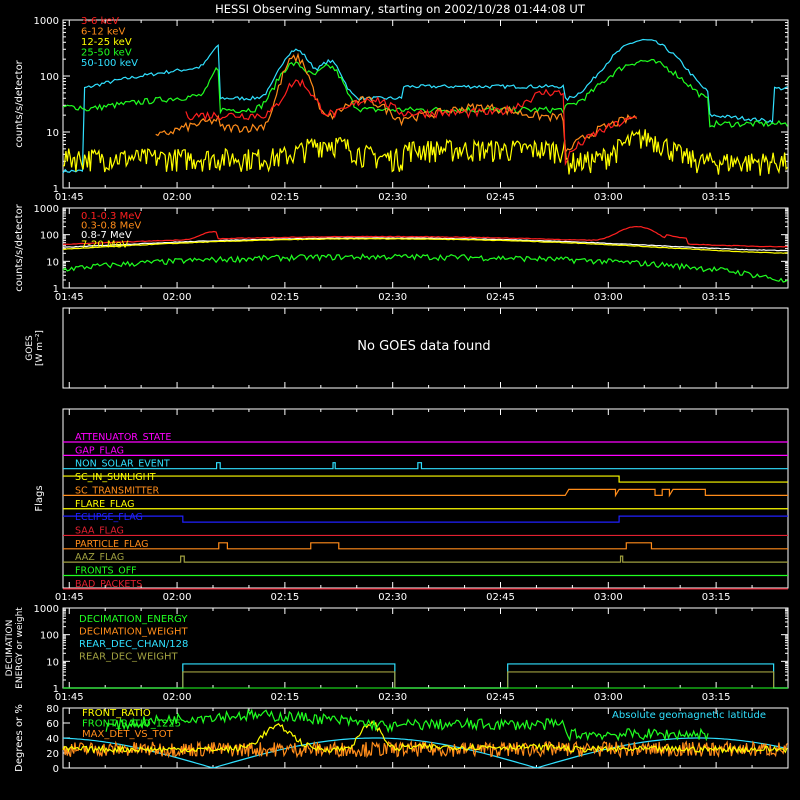 This screenshot has width=800, height=800. What do you see at coordinates (425, 152) in the screenshot?
I see `series-12-25keV` at bounding box center [425, 152].